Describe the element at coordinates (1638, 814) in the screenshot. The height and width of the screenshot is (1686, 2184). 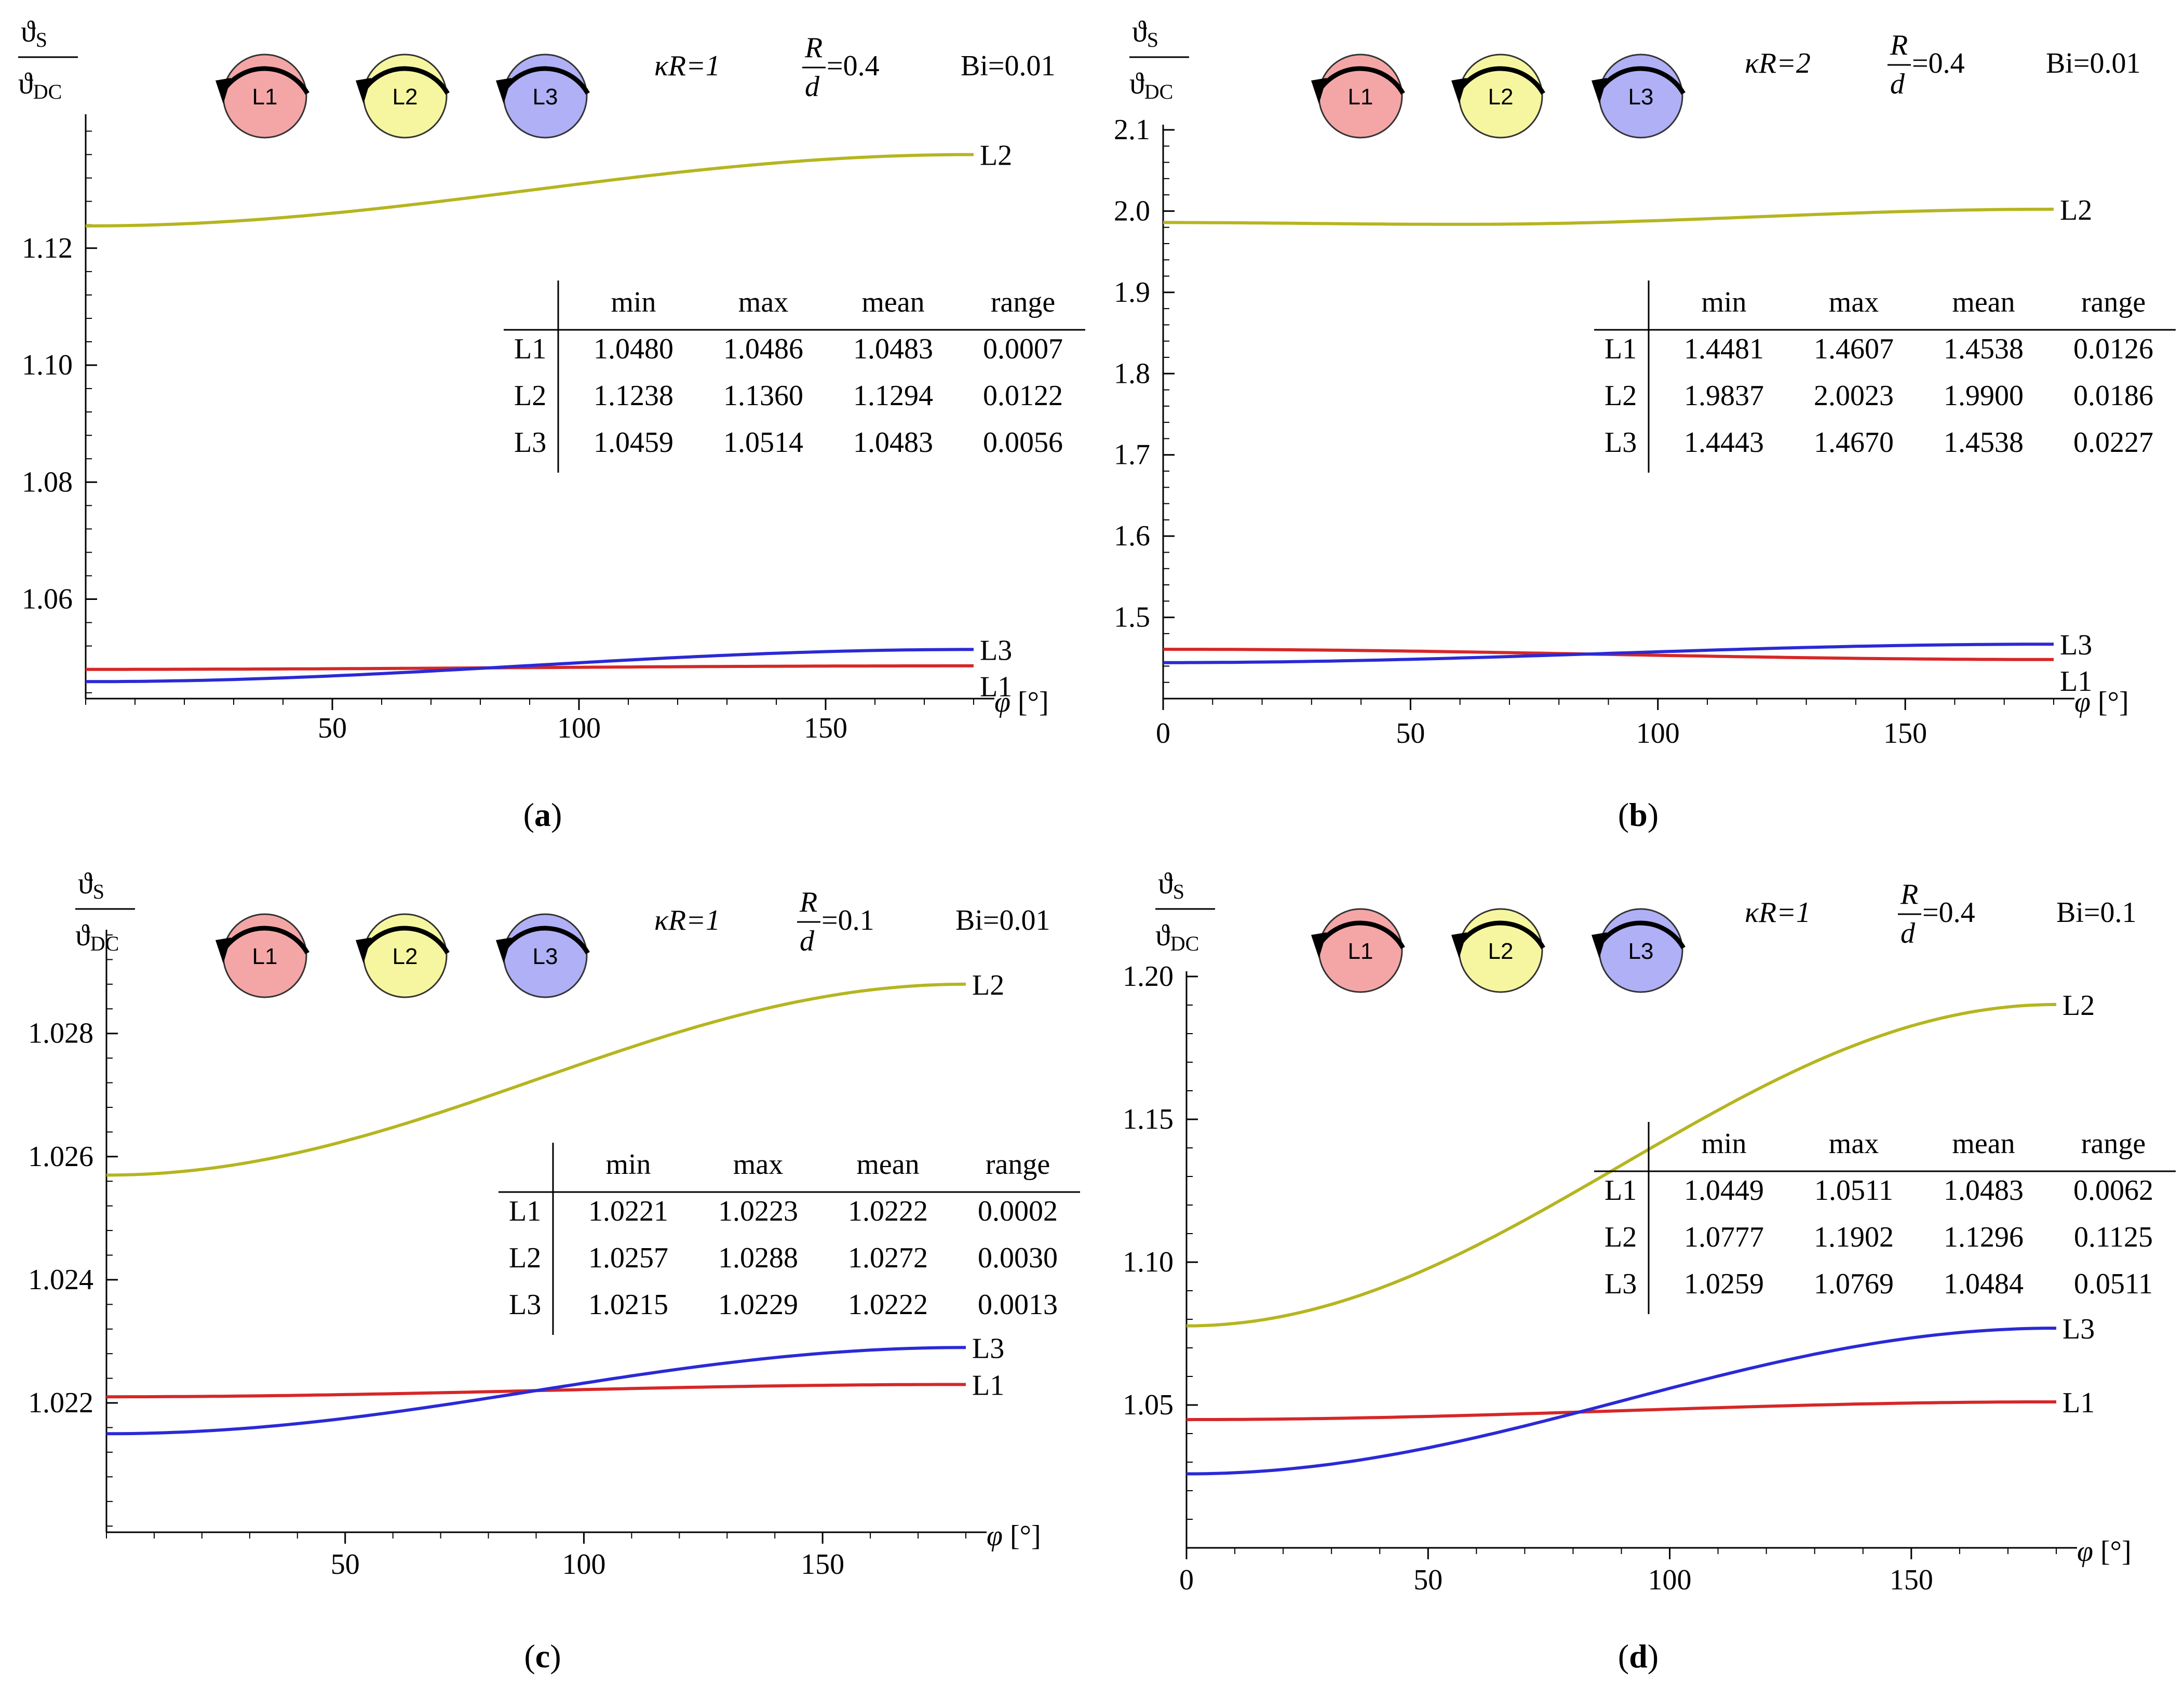
I see `panel-label: (b)` at that location.